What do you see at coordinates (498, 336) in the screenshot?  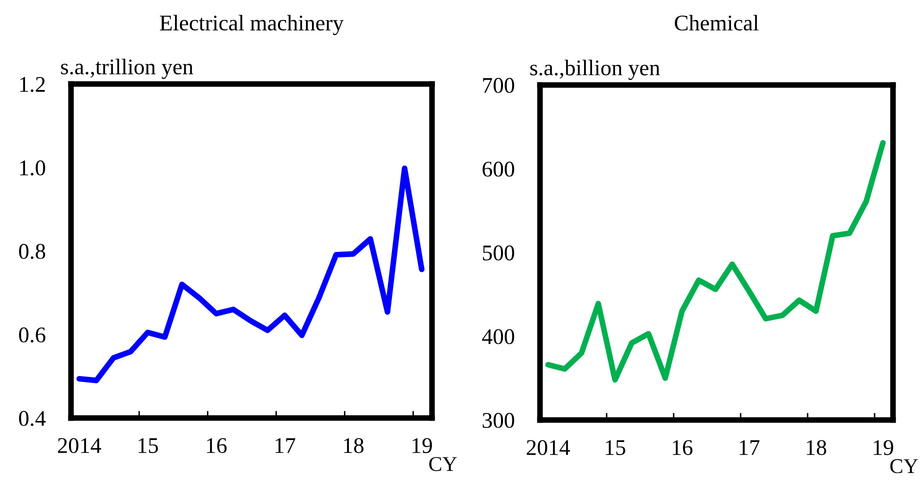 I see `y-tick-label: 400` at bounding box center [498, 336].